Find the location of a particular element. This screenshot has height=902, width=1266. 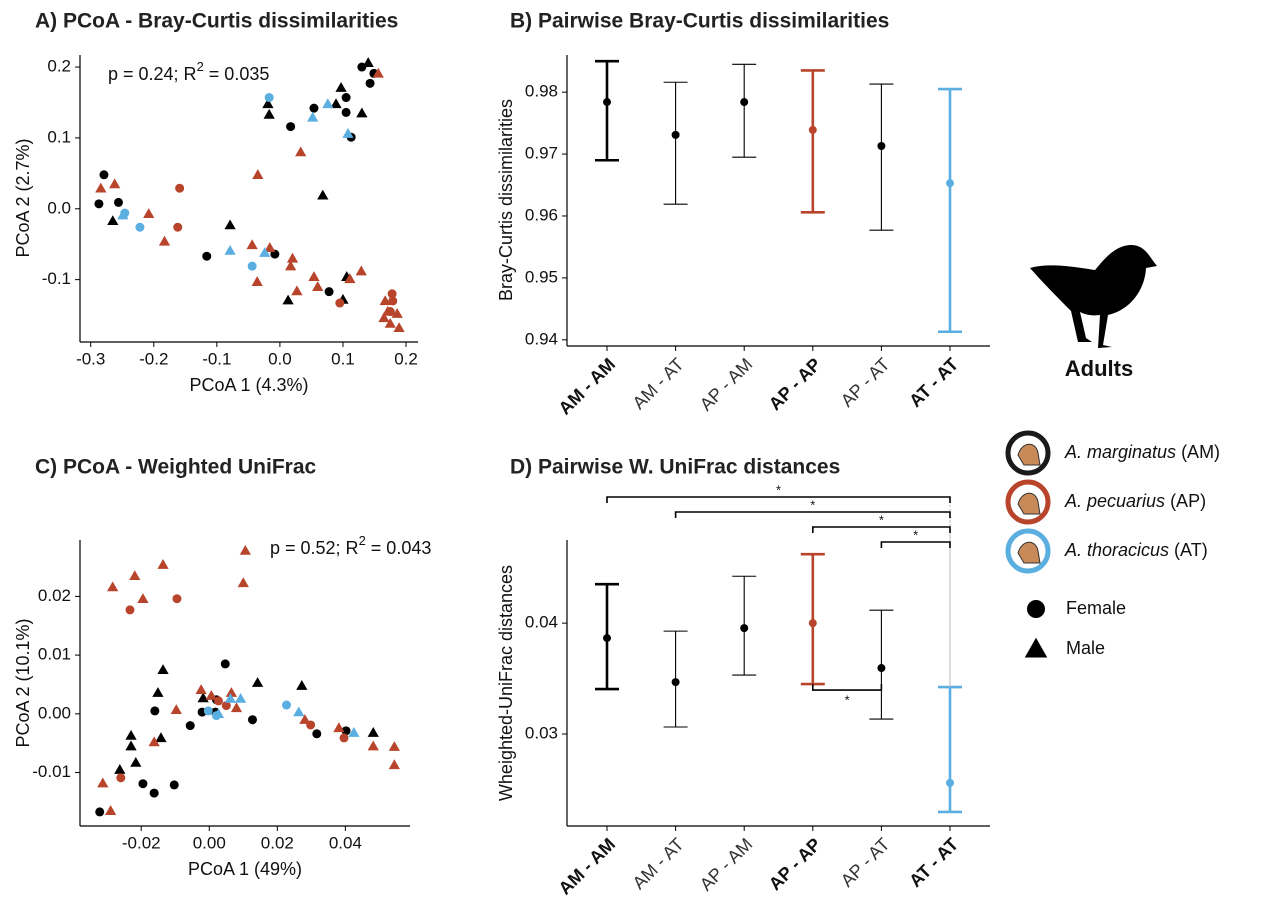

x-tick-label: AP - AP is located at coordinates (795, 864).